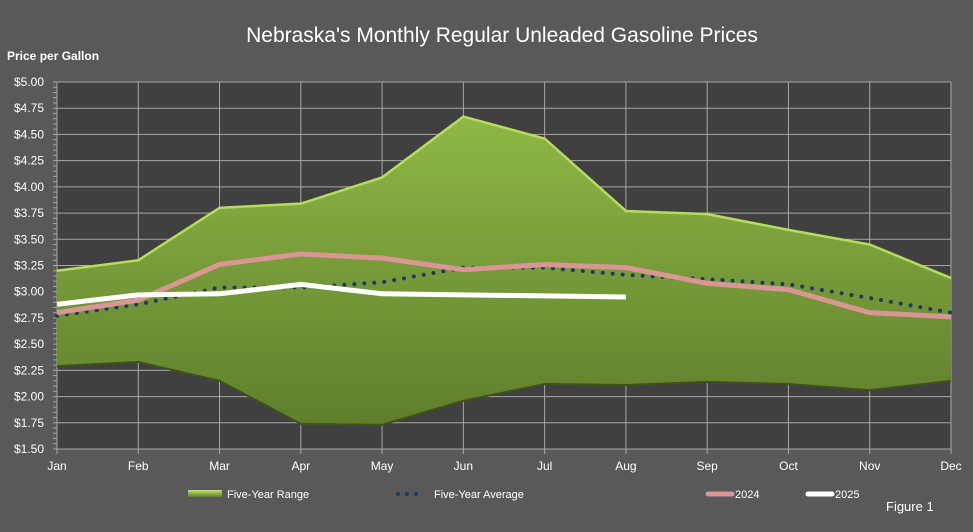 The image size is (973, 532). I want to click on x-tick-label: Aug, so click(625, 466).